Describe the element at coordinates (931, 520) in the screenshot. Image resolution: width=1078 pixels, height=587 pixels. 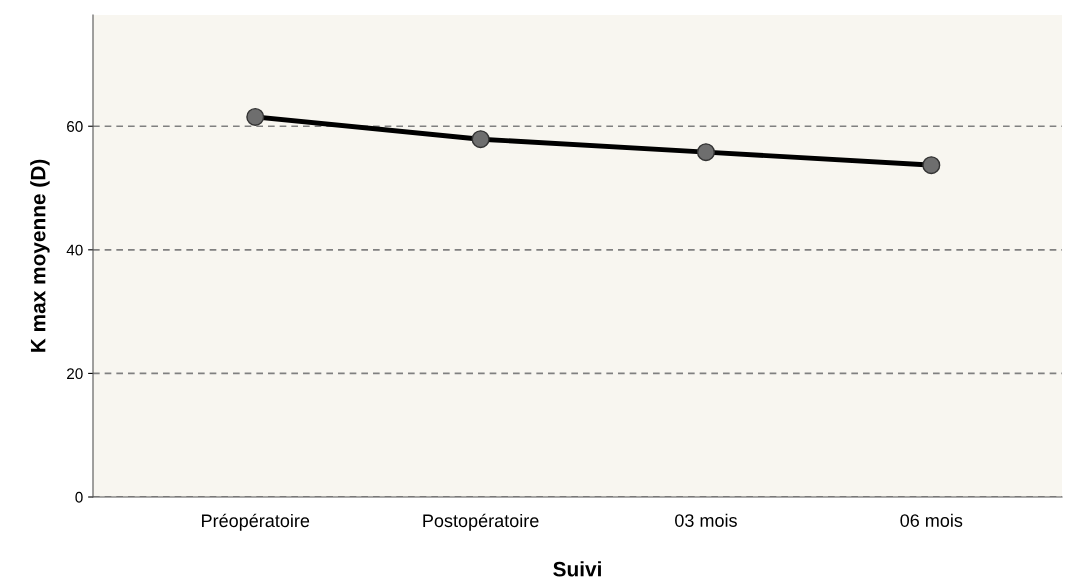
I see `x-tick-label: 06 mois` at that location.